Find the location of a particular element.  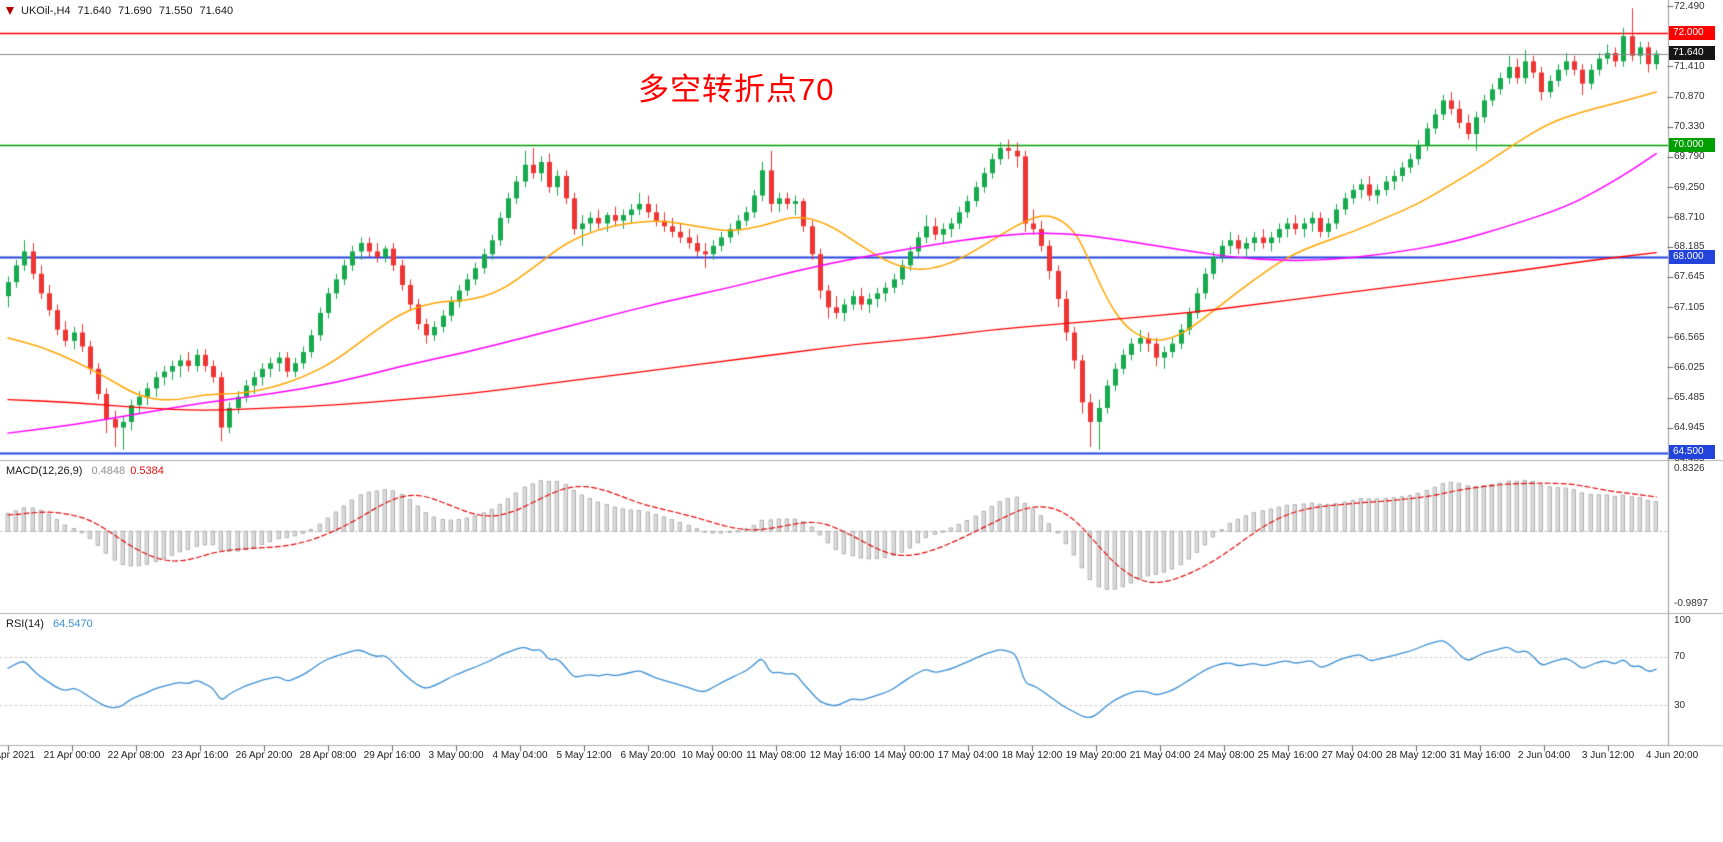

price-tick-label: 67.105 is located at coordinates (1689, 307).